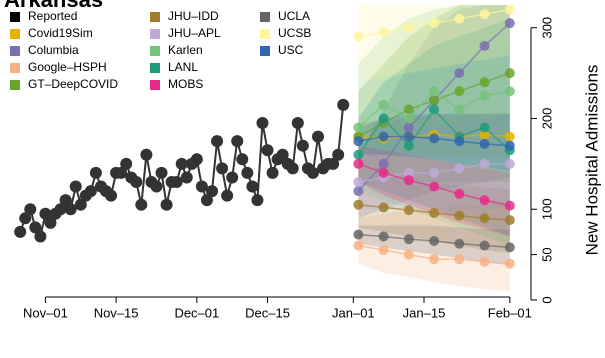  I want to click on y-axis-title: New Hospital Admissions, so click(591, 160).